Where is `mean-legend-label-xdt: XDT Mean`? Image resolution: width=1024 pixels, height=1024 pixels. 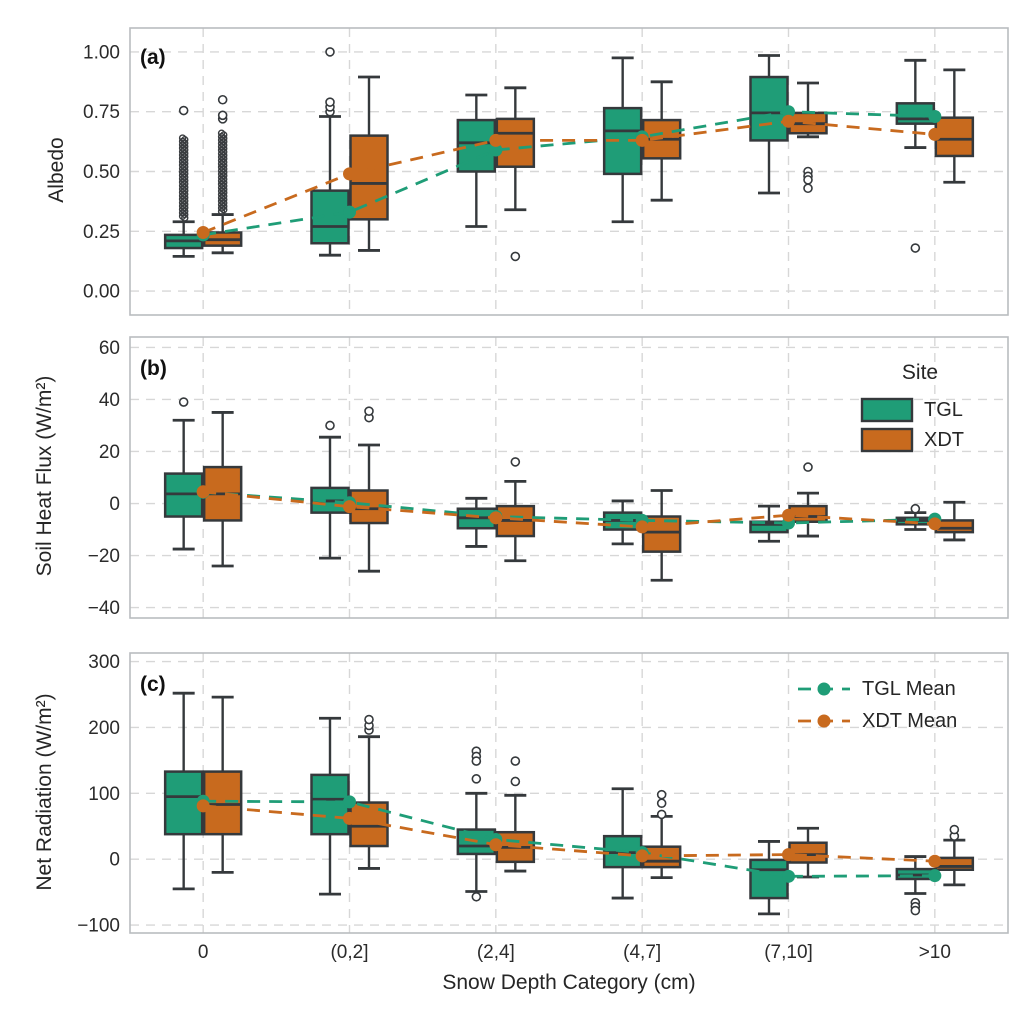 mean-legend-label-xdt: XDT Mean is located at coordinates (910, 721).